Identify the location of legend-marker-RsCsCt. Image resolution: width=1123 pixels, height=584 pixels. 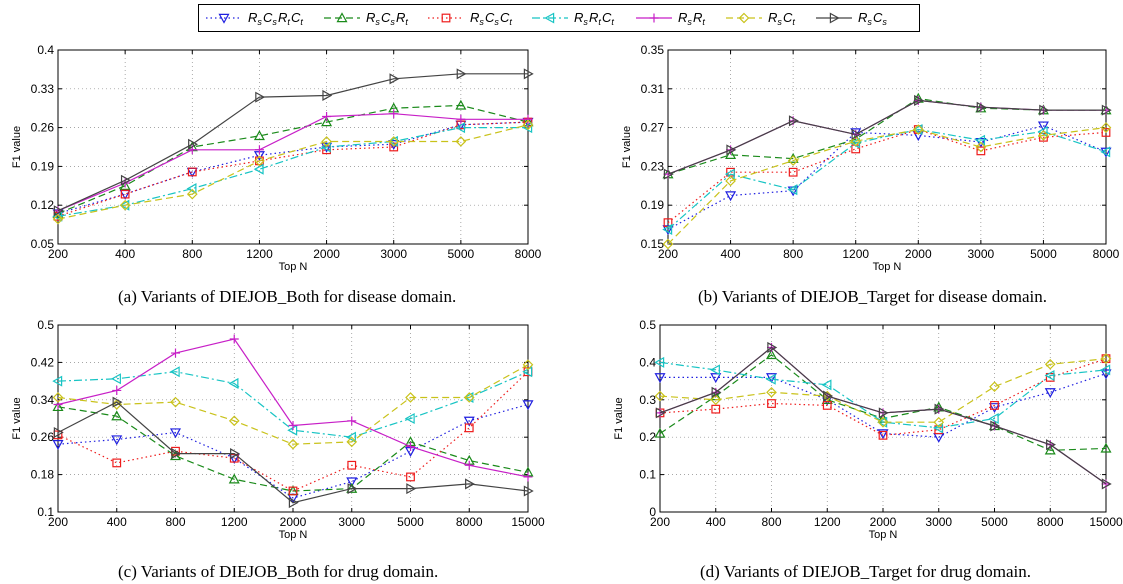
(446, 18).